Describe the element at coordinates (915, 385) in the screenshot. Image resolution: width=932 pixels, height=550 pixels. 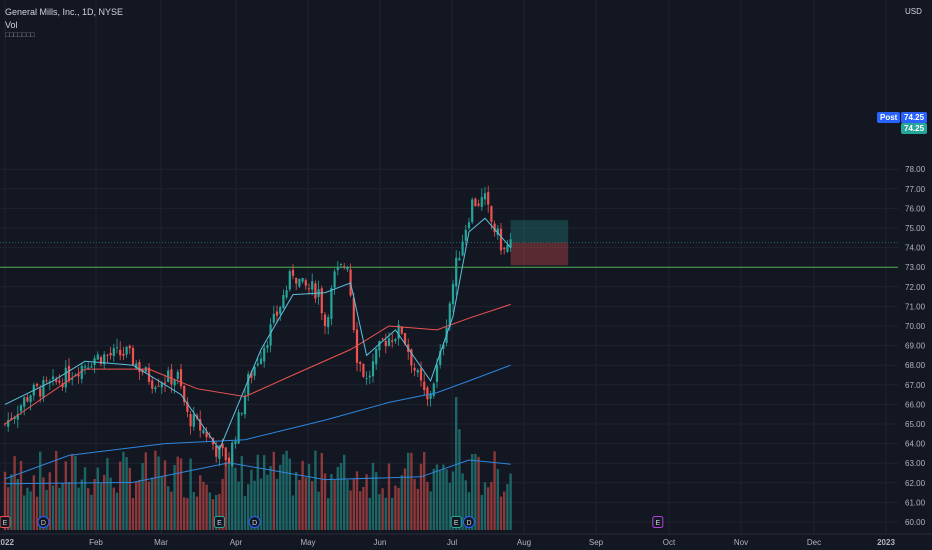
I see `y-tick-label: 67.00` at that location.